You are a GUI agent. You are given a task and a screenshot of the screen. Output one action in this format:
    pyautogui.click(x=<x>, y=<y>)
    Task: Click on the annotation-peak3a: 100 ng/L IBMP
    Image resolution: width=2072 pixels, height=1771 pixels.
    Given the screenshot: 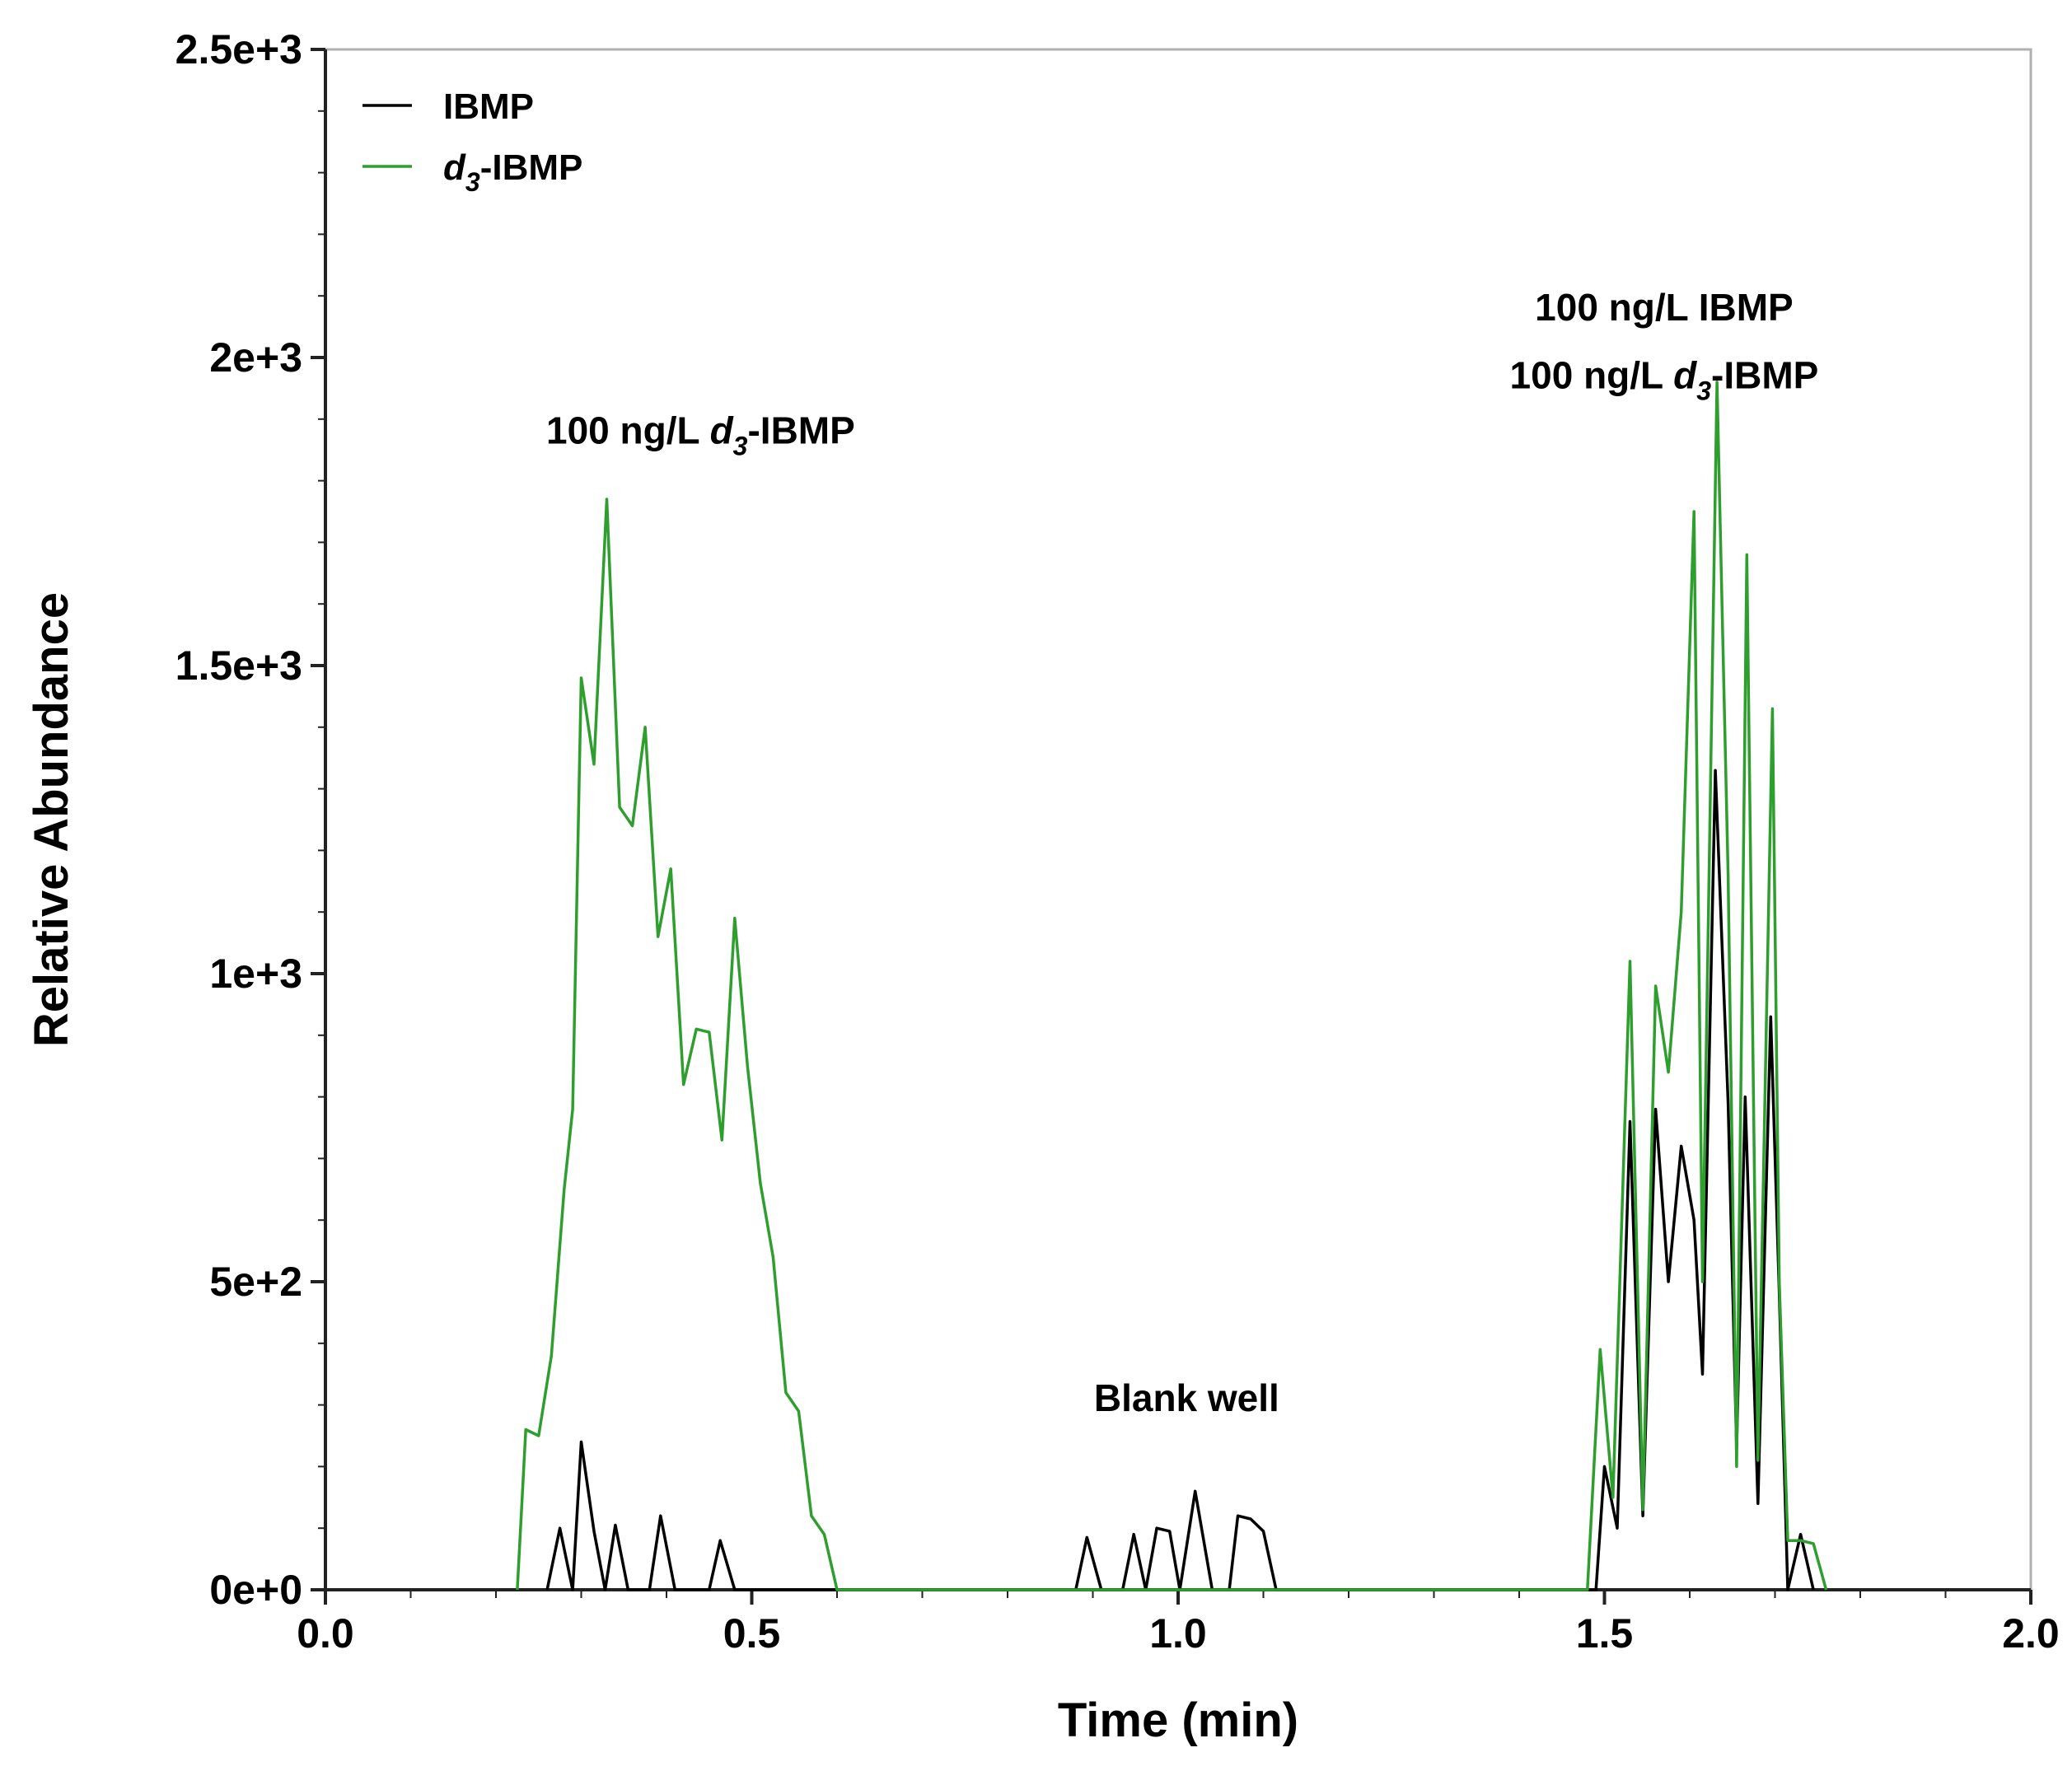 What is the action you would take?
    pyautogui.click(x=1664, y=307)
    